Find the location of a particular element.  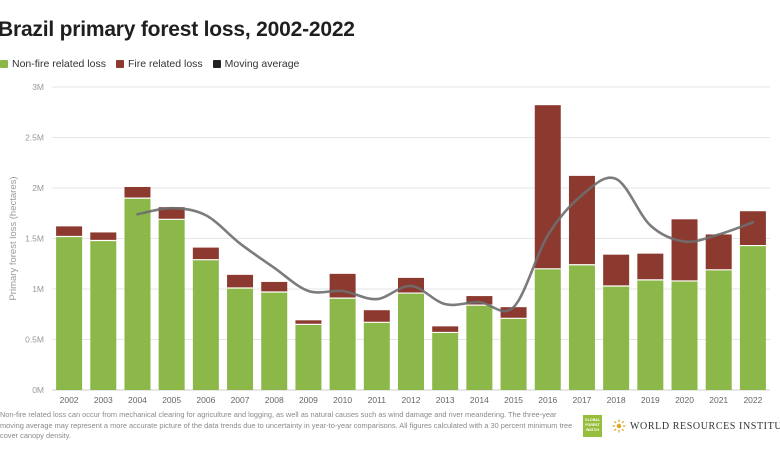

x-tick-label: 2017 is located at coordinates (581, 400).